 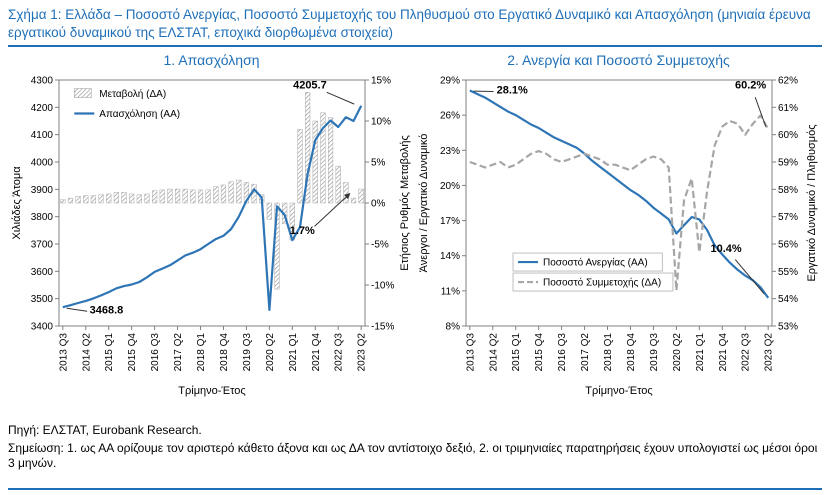 What do you see at coordinates (381, 81) in the screenshot?
I see `svg-text: 15%` at bounding box center [381, 81].